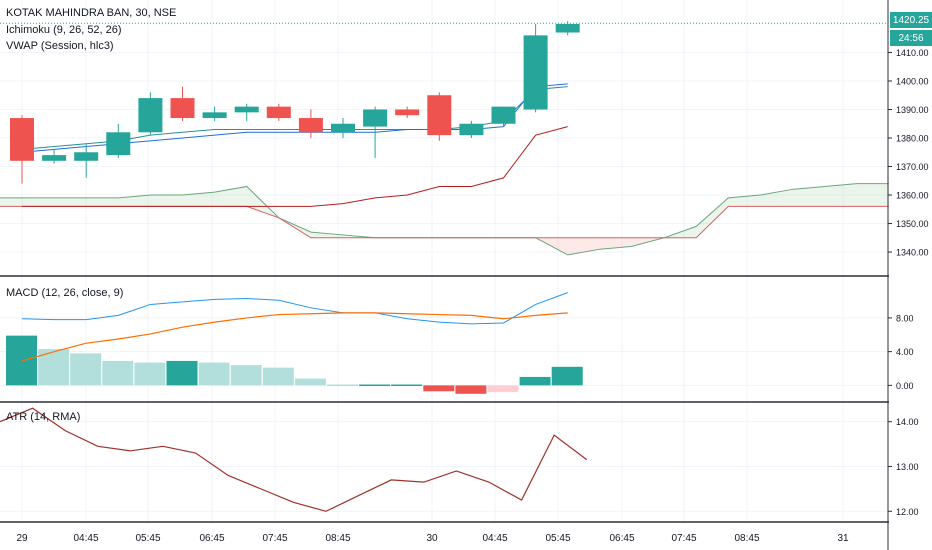 The width and height of the screenshot is (932, 550). Describe the element at coordinates (294, 118) in the screenshot. I see `tenkan-sen-line` at that location.